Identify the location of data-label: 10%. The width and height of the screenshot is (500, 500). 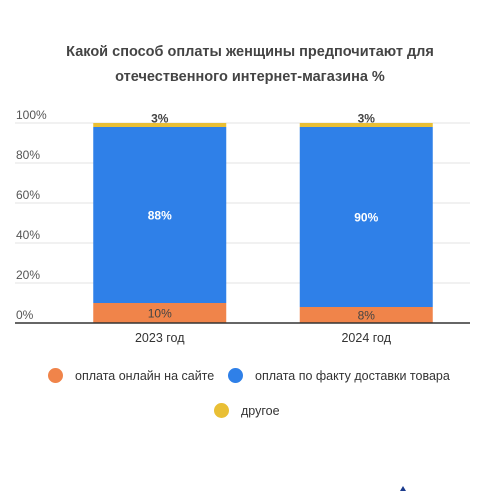
(160, 314).